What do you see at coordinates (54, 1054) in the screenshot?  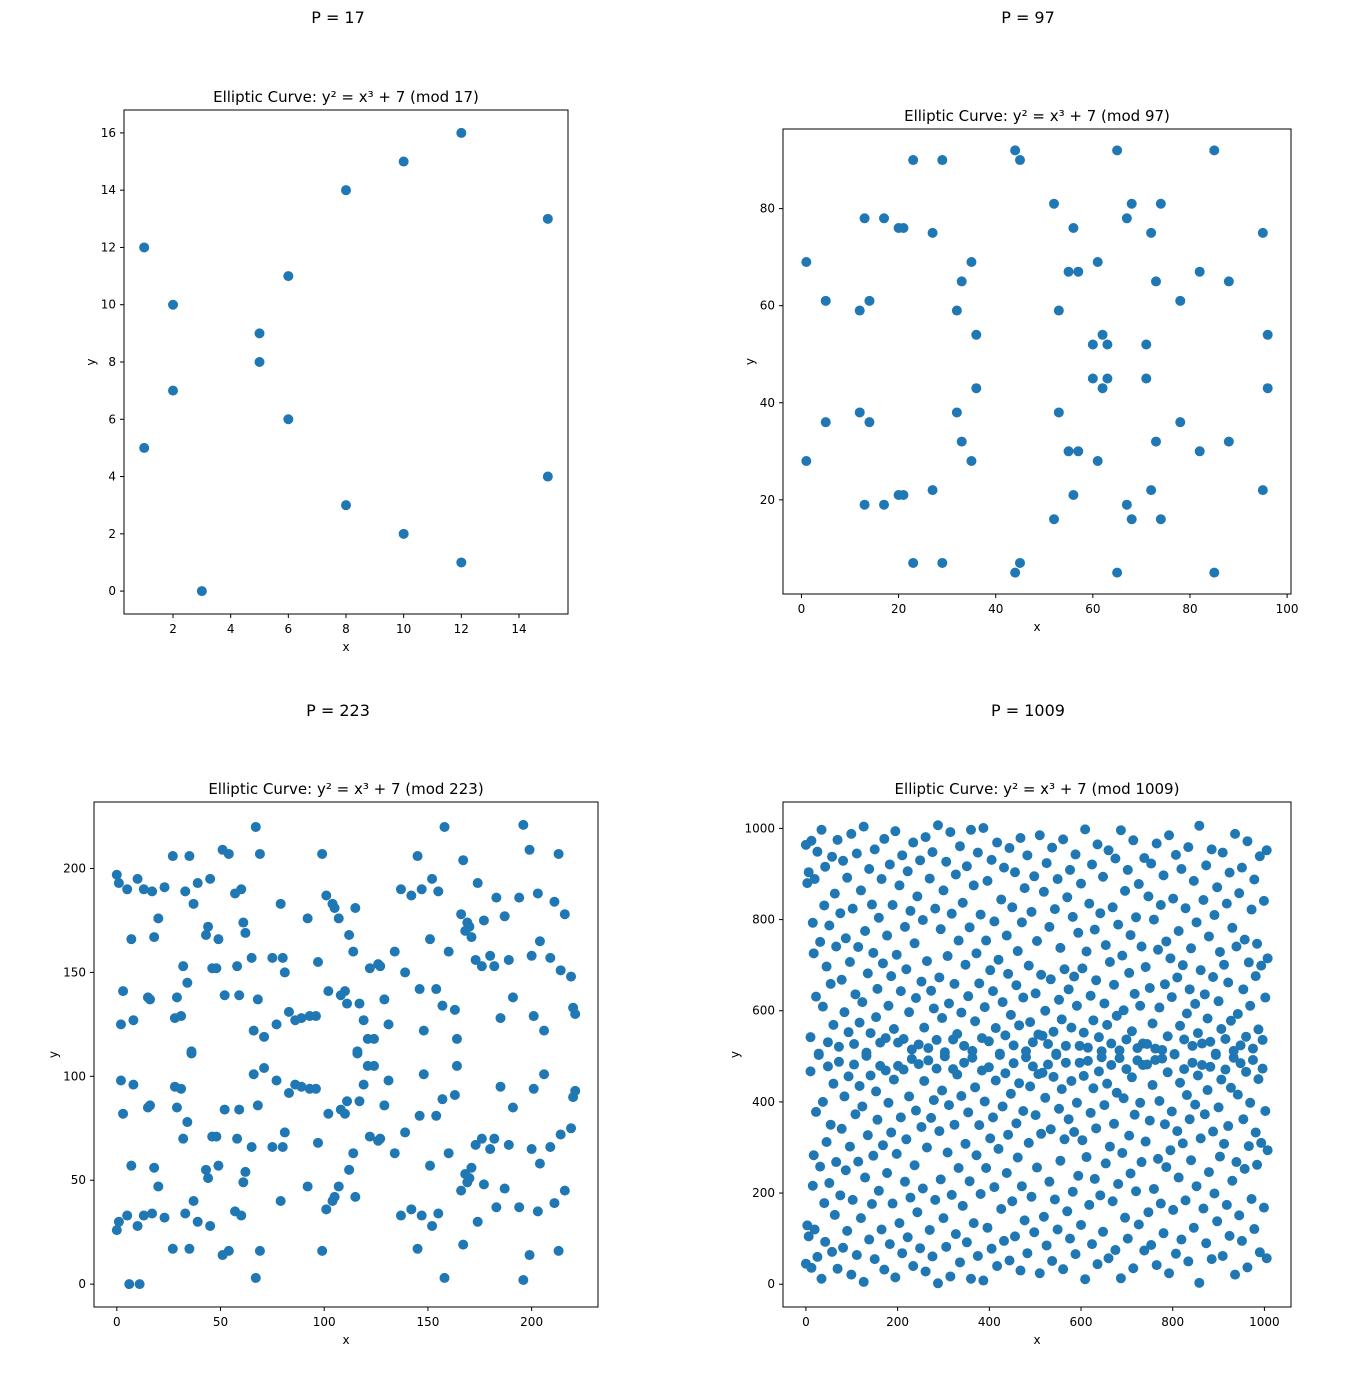 I see `y-axis-label: y` at bounding box center [54, 1054].